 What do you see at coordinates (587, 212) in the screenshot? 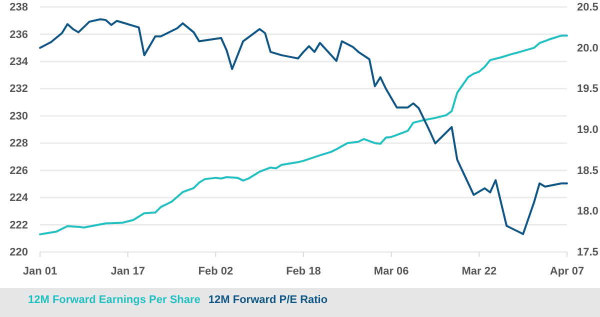
I see `y2-tick-label: 18.0` at bounding box center [587, 212].